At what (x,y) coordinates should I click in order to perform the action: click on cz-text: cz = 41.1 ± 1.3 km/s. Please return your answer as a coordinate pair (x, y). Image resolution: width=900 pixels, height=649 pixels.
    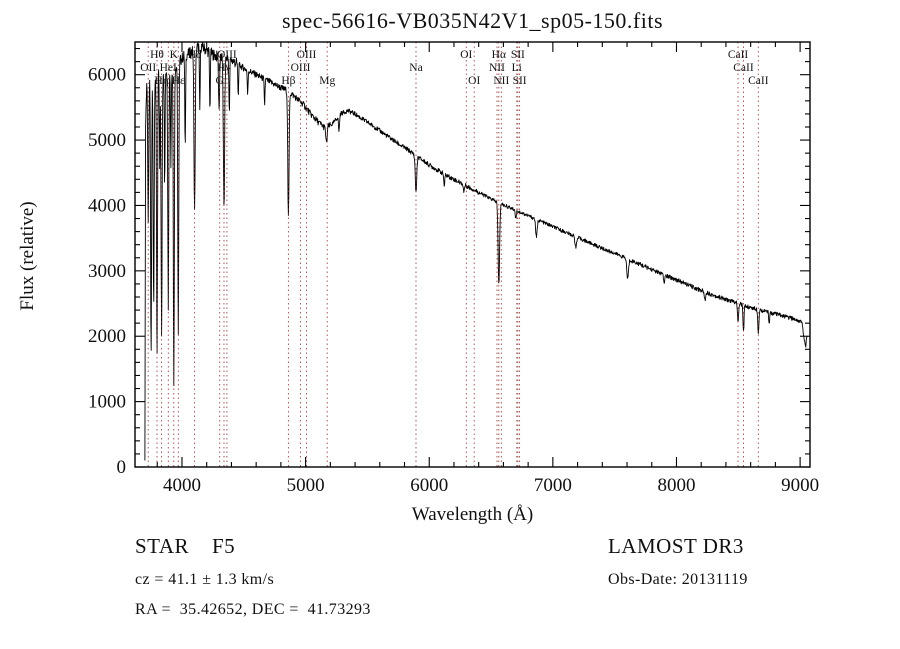
    Looking at the image, I should click on (205, 579).